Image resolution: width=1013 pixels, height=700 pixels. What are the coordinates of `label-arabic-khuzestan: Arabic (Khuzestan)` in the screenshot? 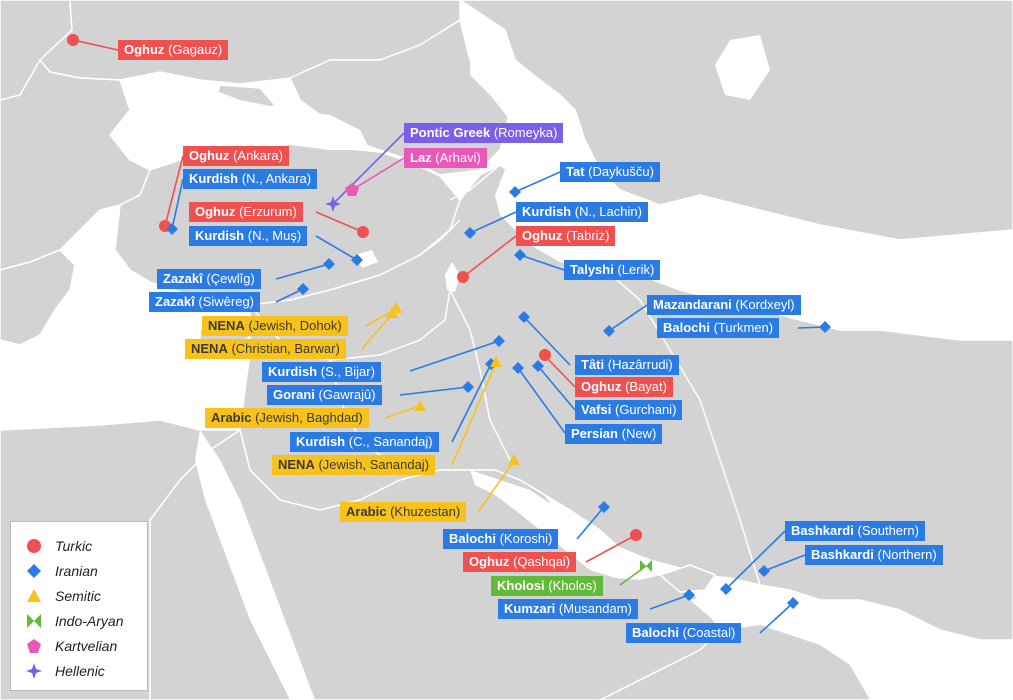 It's located at (403, 512).